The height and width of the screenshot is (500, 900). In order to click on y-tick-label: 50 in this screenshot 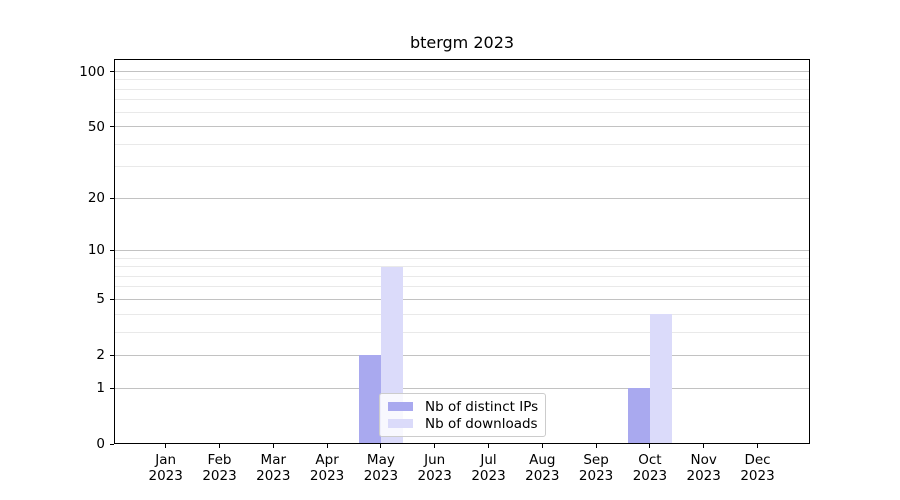, I will do `click(96, 126)`.